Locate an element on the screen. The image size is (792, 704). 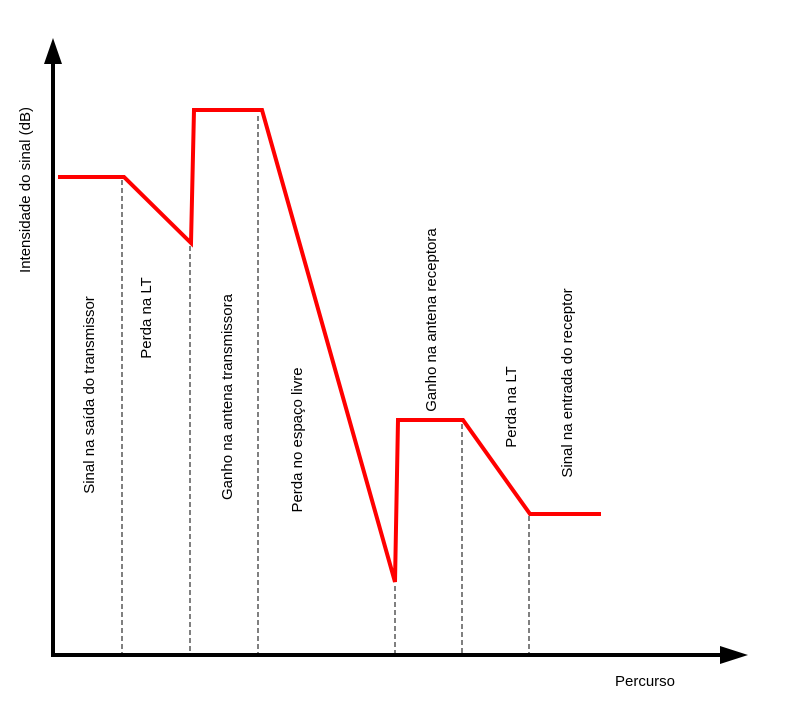
y-axis-arrow is located at coordinates (53, 51).